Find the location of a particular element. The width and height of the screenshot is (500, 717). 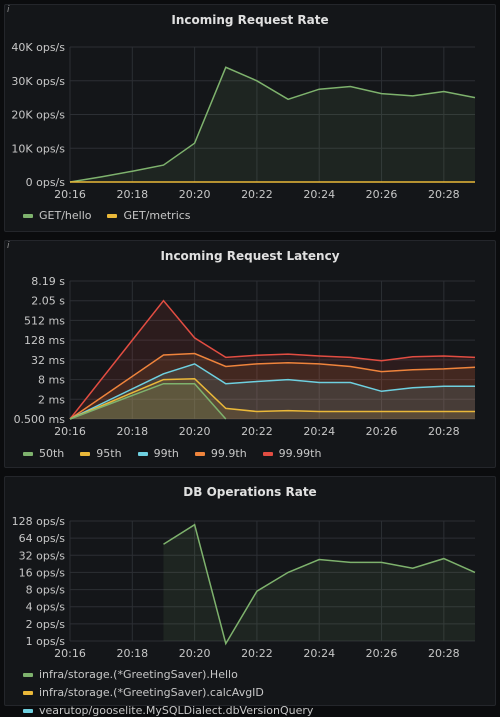

y-tick-label: 32 ms is located at coordinates (48, 360).